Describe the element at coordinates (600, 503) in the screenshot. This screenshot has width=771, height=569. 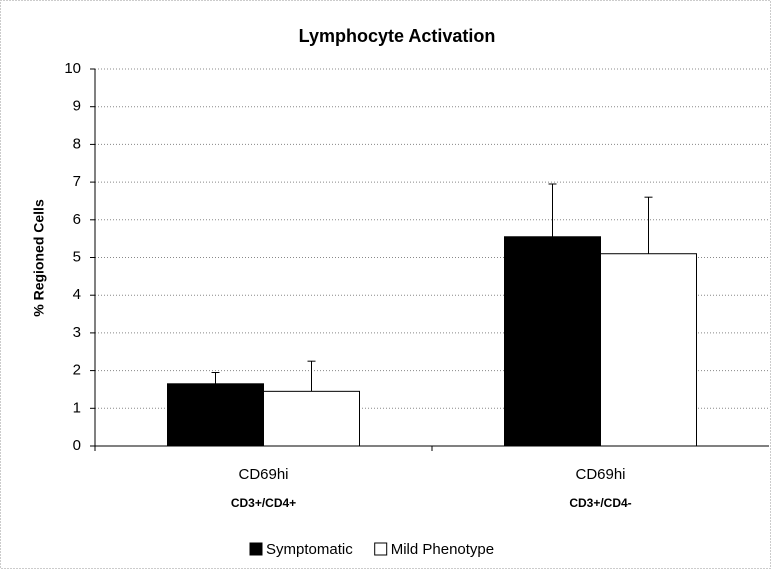
I see `x-tick-sublabel: CD3+/CD4-` at that location.